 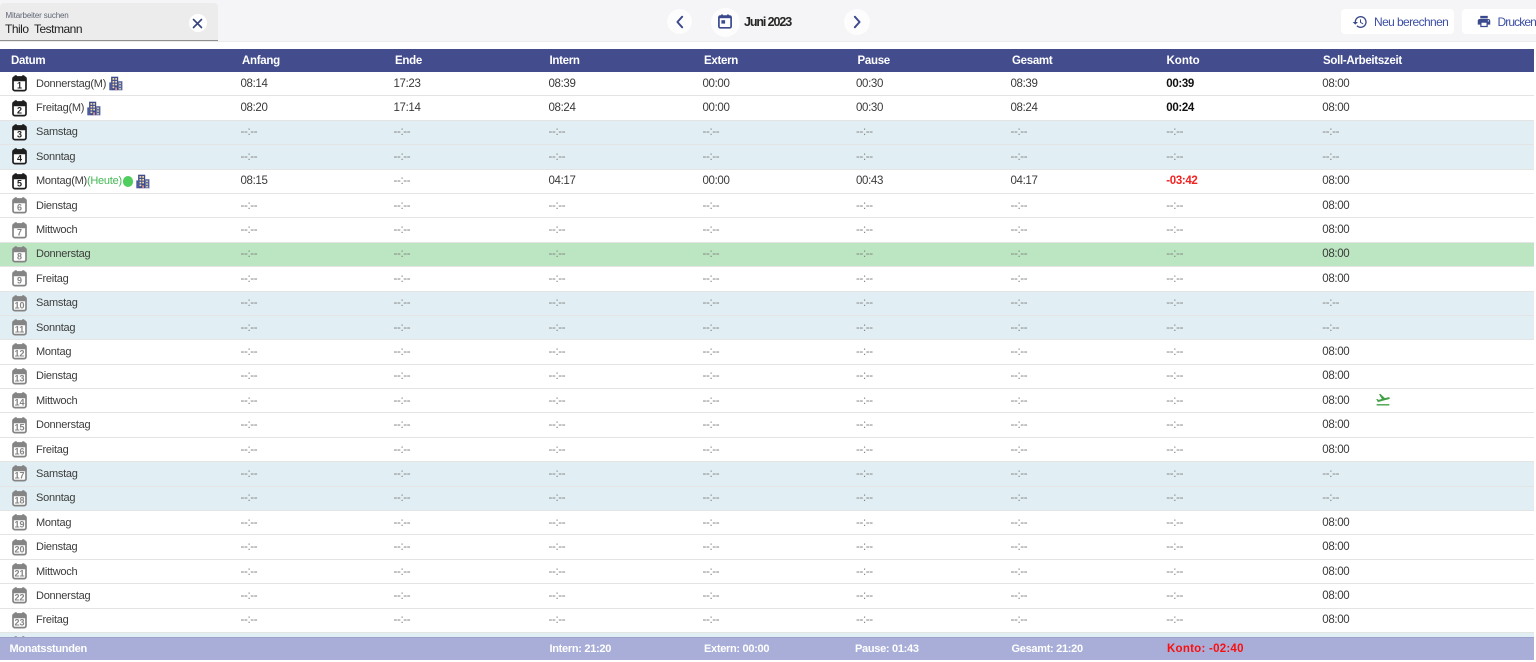 I want to click on svg-text: 16, so click(x=19, y=452).